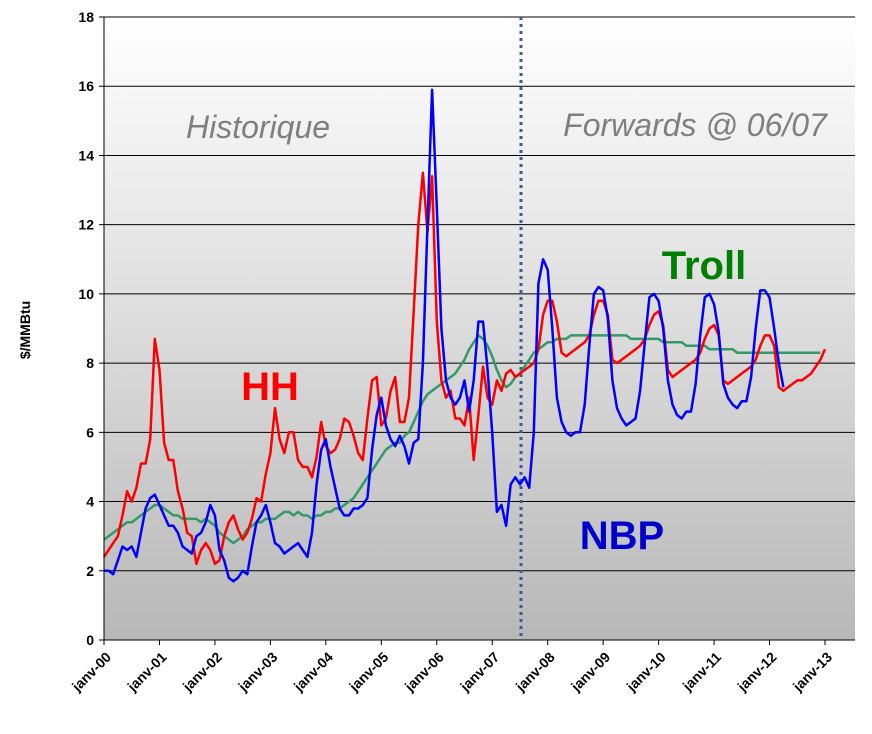 This screenshot has width=872, height=734. I want to click on y-tick-label: 12, so click(86, 225).